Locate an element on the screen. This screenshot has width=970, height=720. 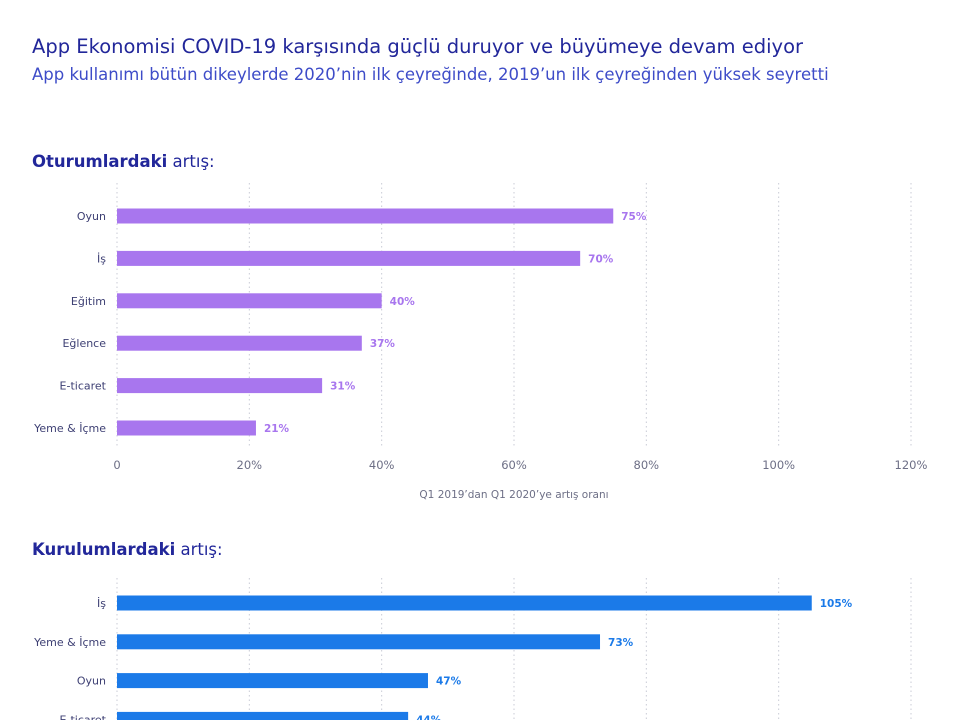
sessions-category-label: Eğlence is located at coordinates (84, 343).